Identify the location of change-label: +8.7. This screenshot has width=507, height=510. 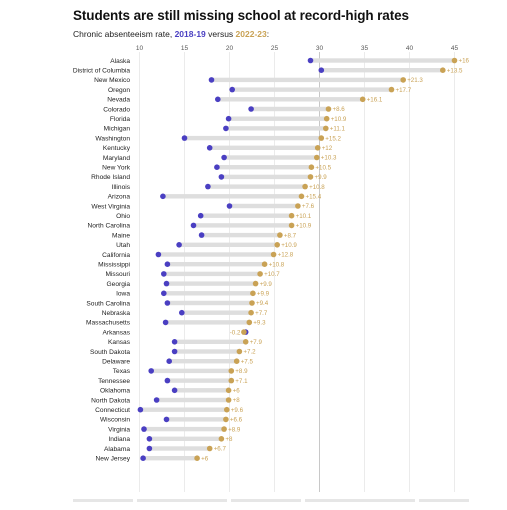
(290, 235).